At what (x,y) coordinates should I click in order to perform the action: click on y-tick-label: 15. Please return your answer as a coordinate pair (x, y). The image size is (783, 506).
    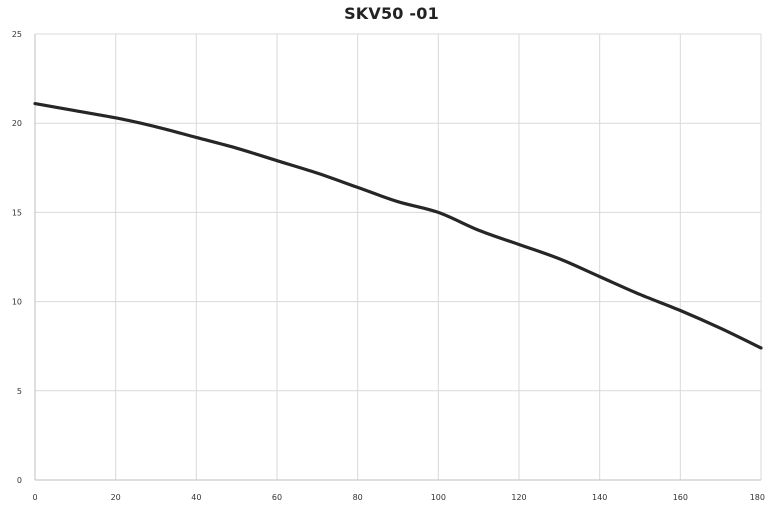
    Looking at the image, I should click on (17, 212).